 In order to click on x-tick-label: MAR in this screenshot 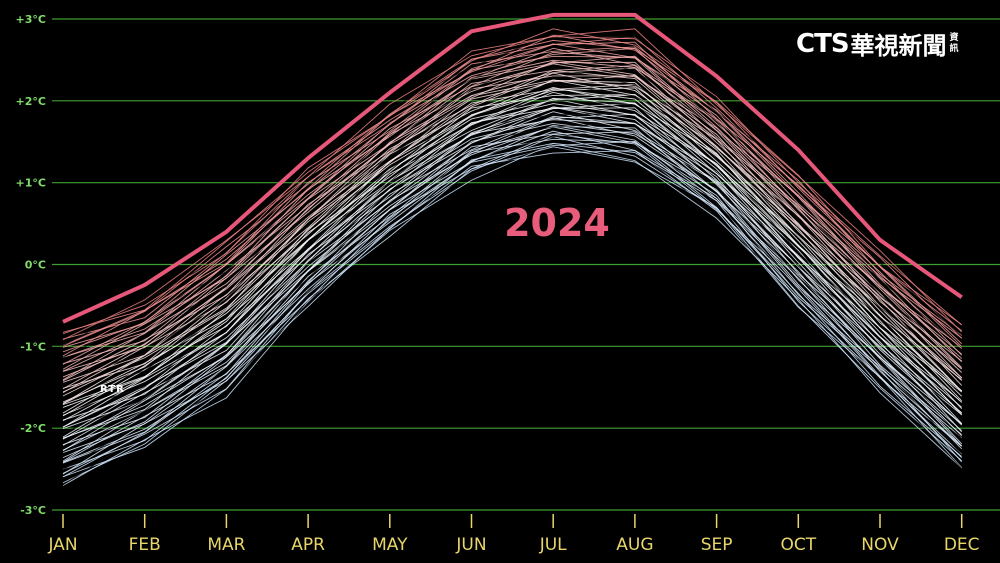, I will do `click(226, 545)`.